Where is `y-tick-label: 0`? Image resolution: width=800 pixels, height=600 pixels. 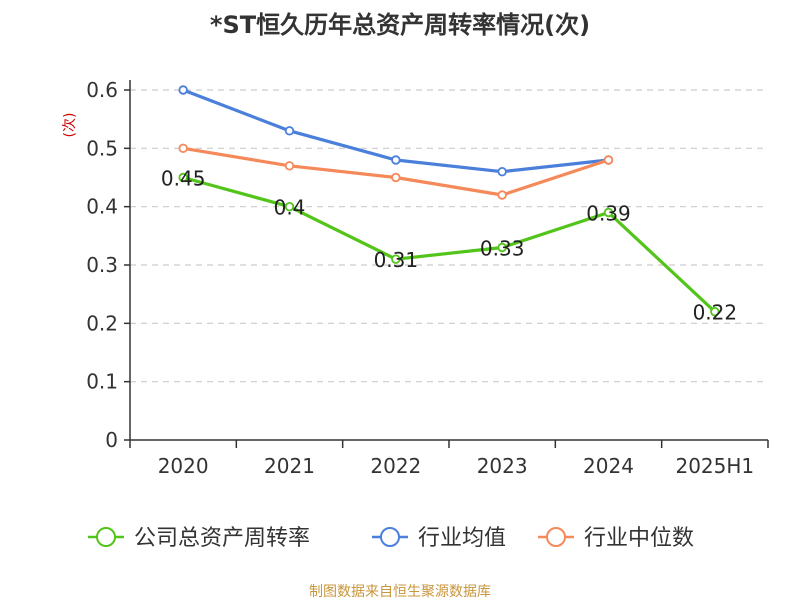
y-tick-label: 0 is located at coordinates (111, 440).